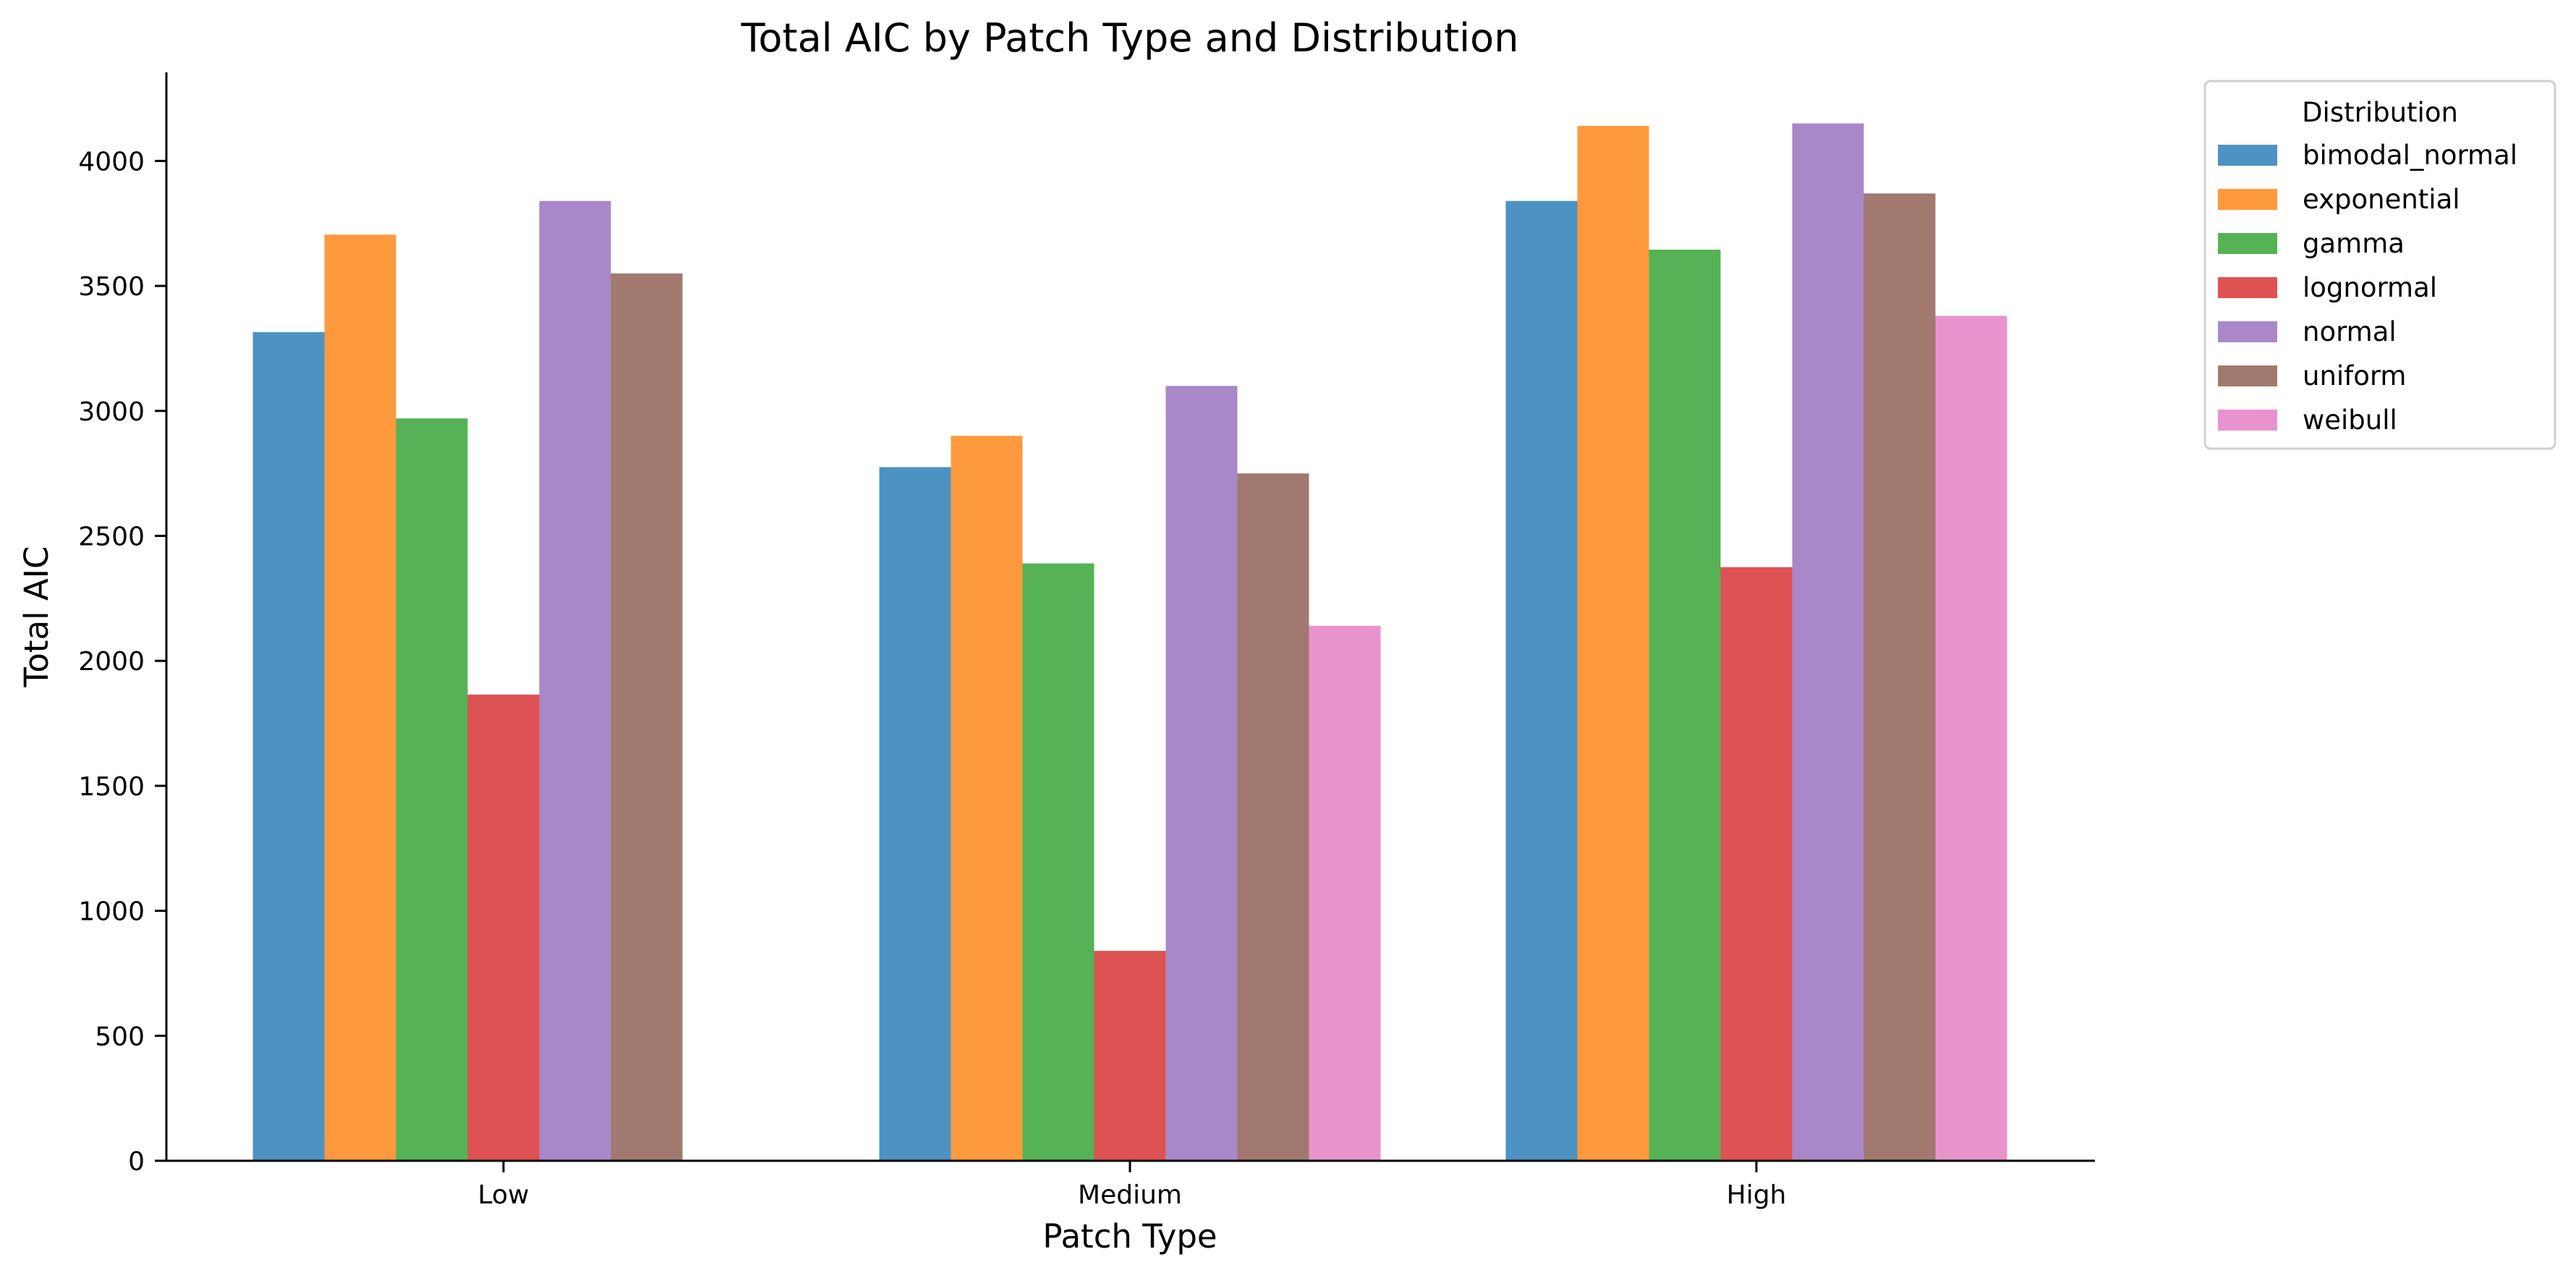 The image size is (2576, 1278). What do you see at coordinates (136, 1162) in the screenshot?
I see `y-tick-label: 0` at bounding box center [136, 1162].